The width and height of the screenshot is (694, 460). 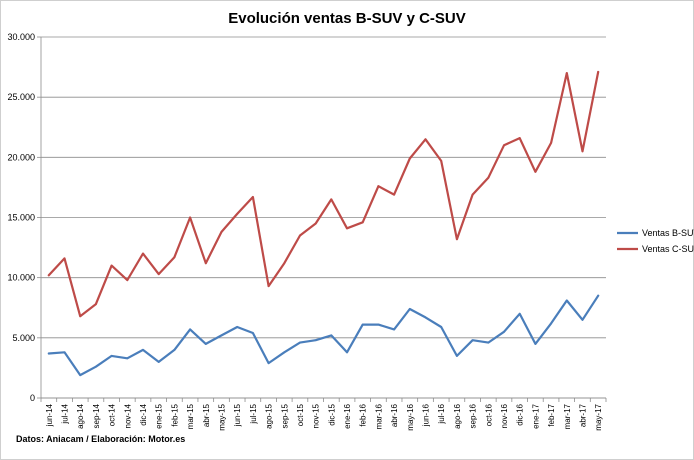 I want to click on x-tick-label: jul-14, so click(x=65, y=413).